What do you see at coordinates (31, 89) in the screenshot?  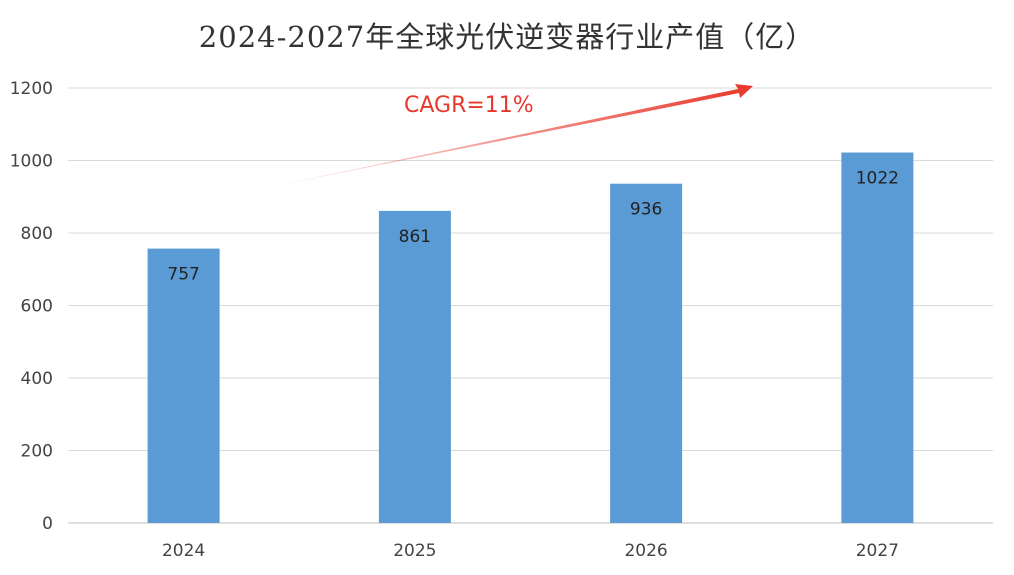 I see `y-tick-label: 1200` at bounding box center [31, 89].